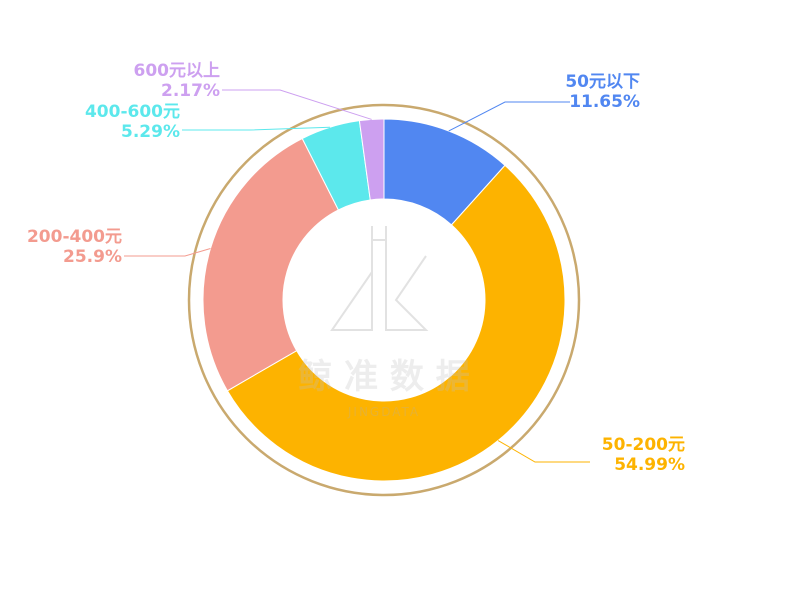  What do you see at coordinates (643, 445) in the screenshot?
I see `category-label-2: 50-200元` at bounding box center [643, 445].